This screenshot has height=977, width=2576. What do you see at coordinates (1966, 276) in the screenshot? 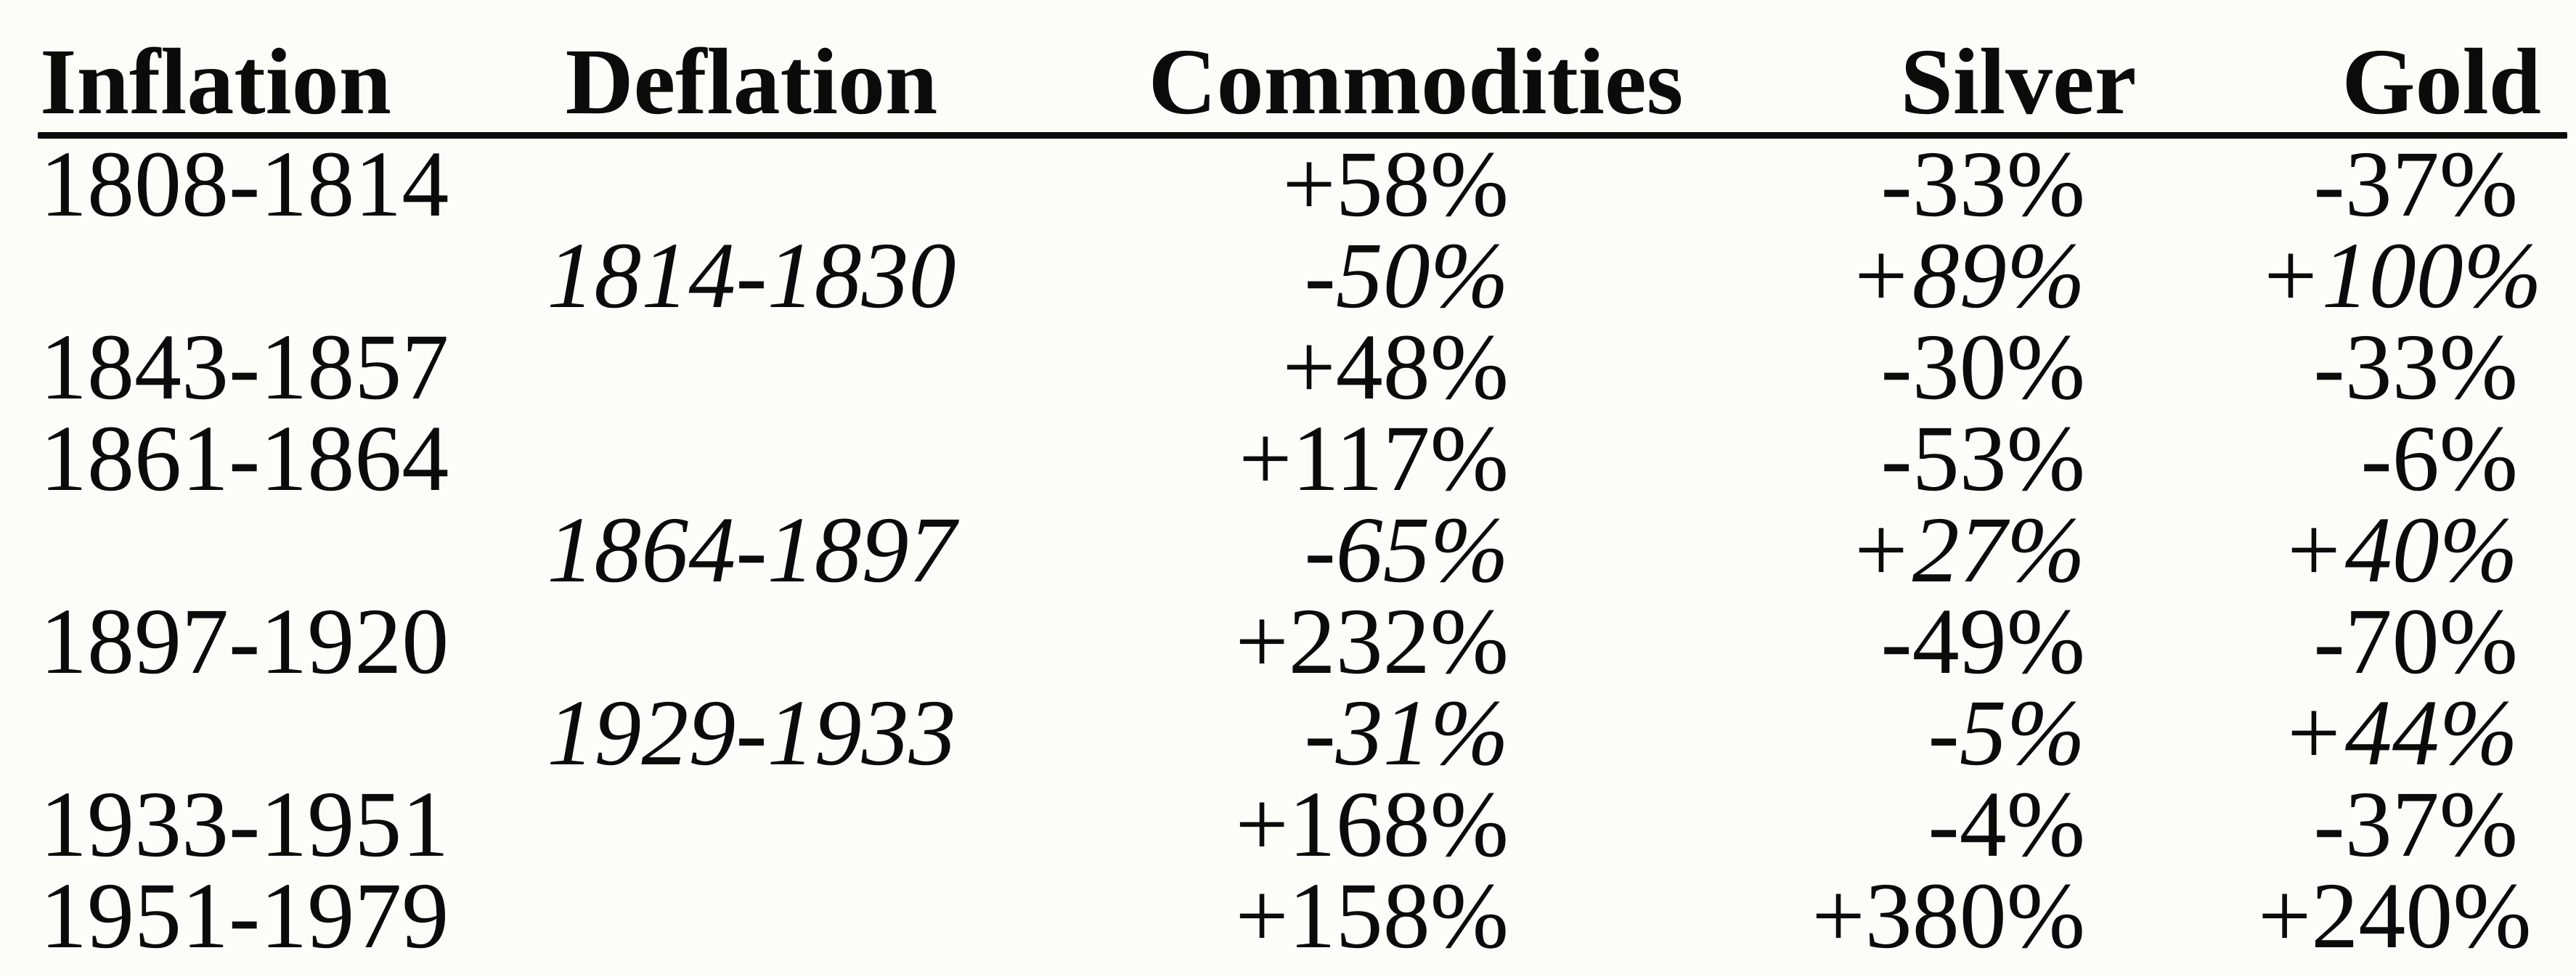
I see `value-cell: +89%` at bounding box center [1966, 276].